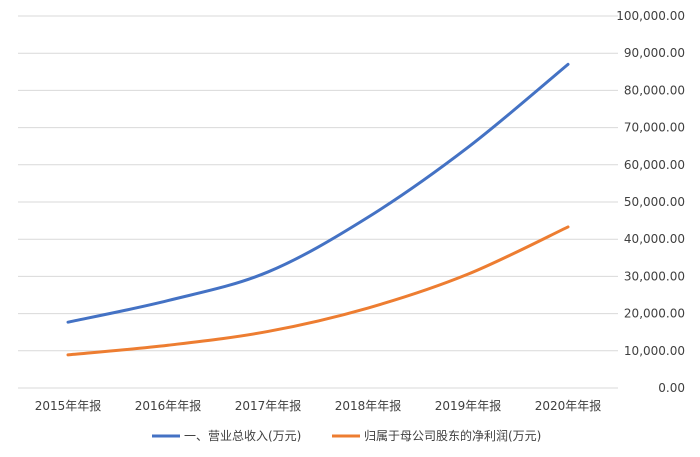 The image size is (700, 457). I want to click on x-tick-label: 2016年年报, so click(168, 405).